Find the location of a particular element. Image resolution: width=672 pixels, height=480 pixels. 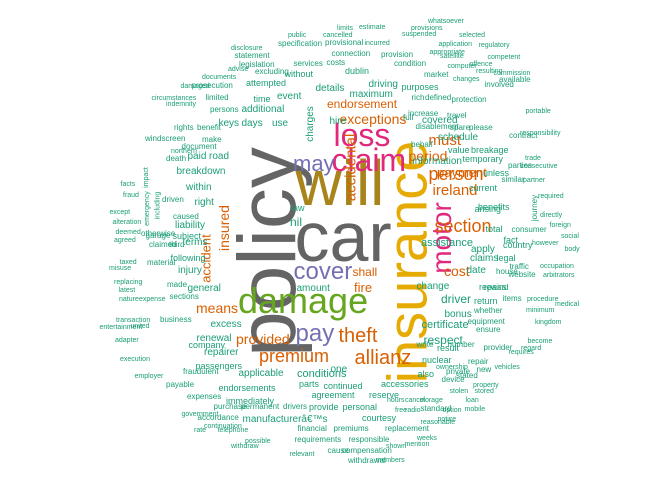

cloud-word: document is located at coordinates (199, 146).